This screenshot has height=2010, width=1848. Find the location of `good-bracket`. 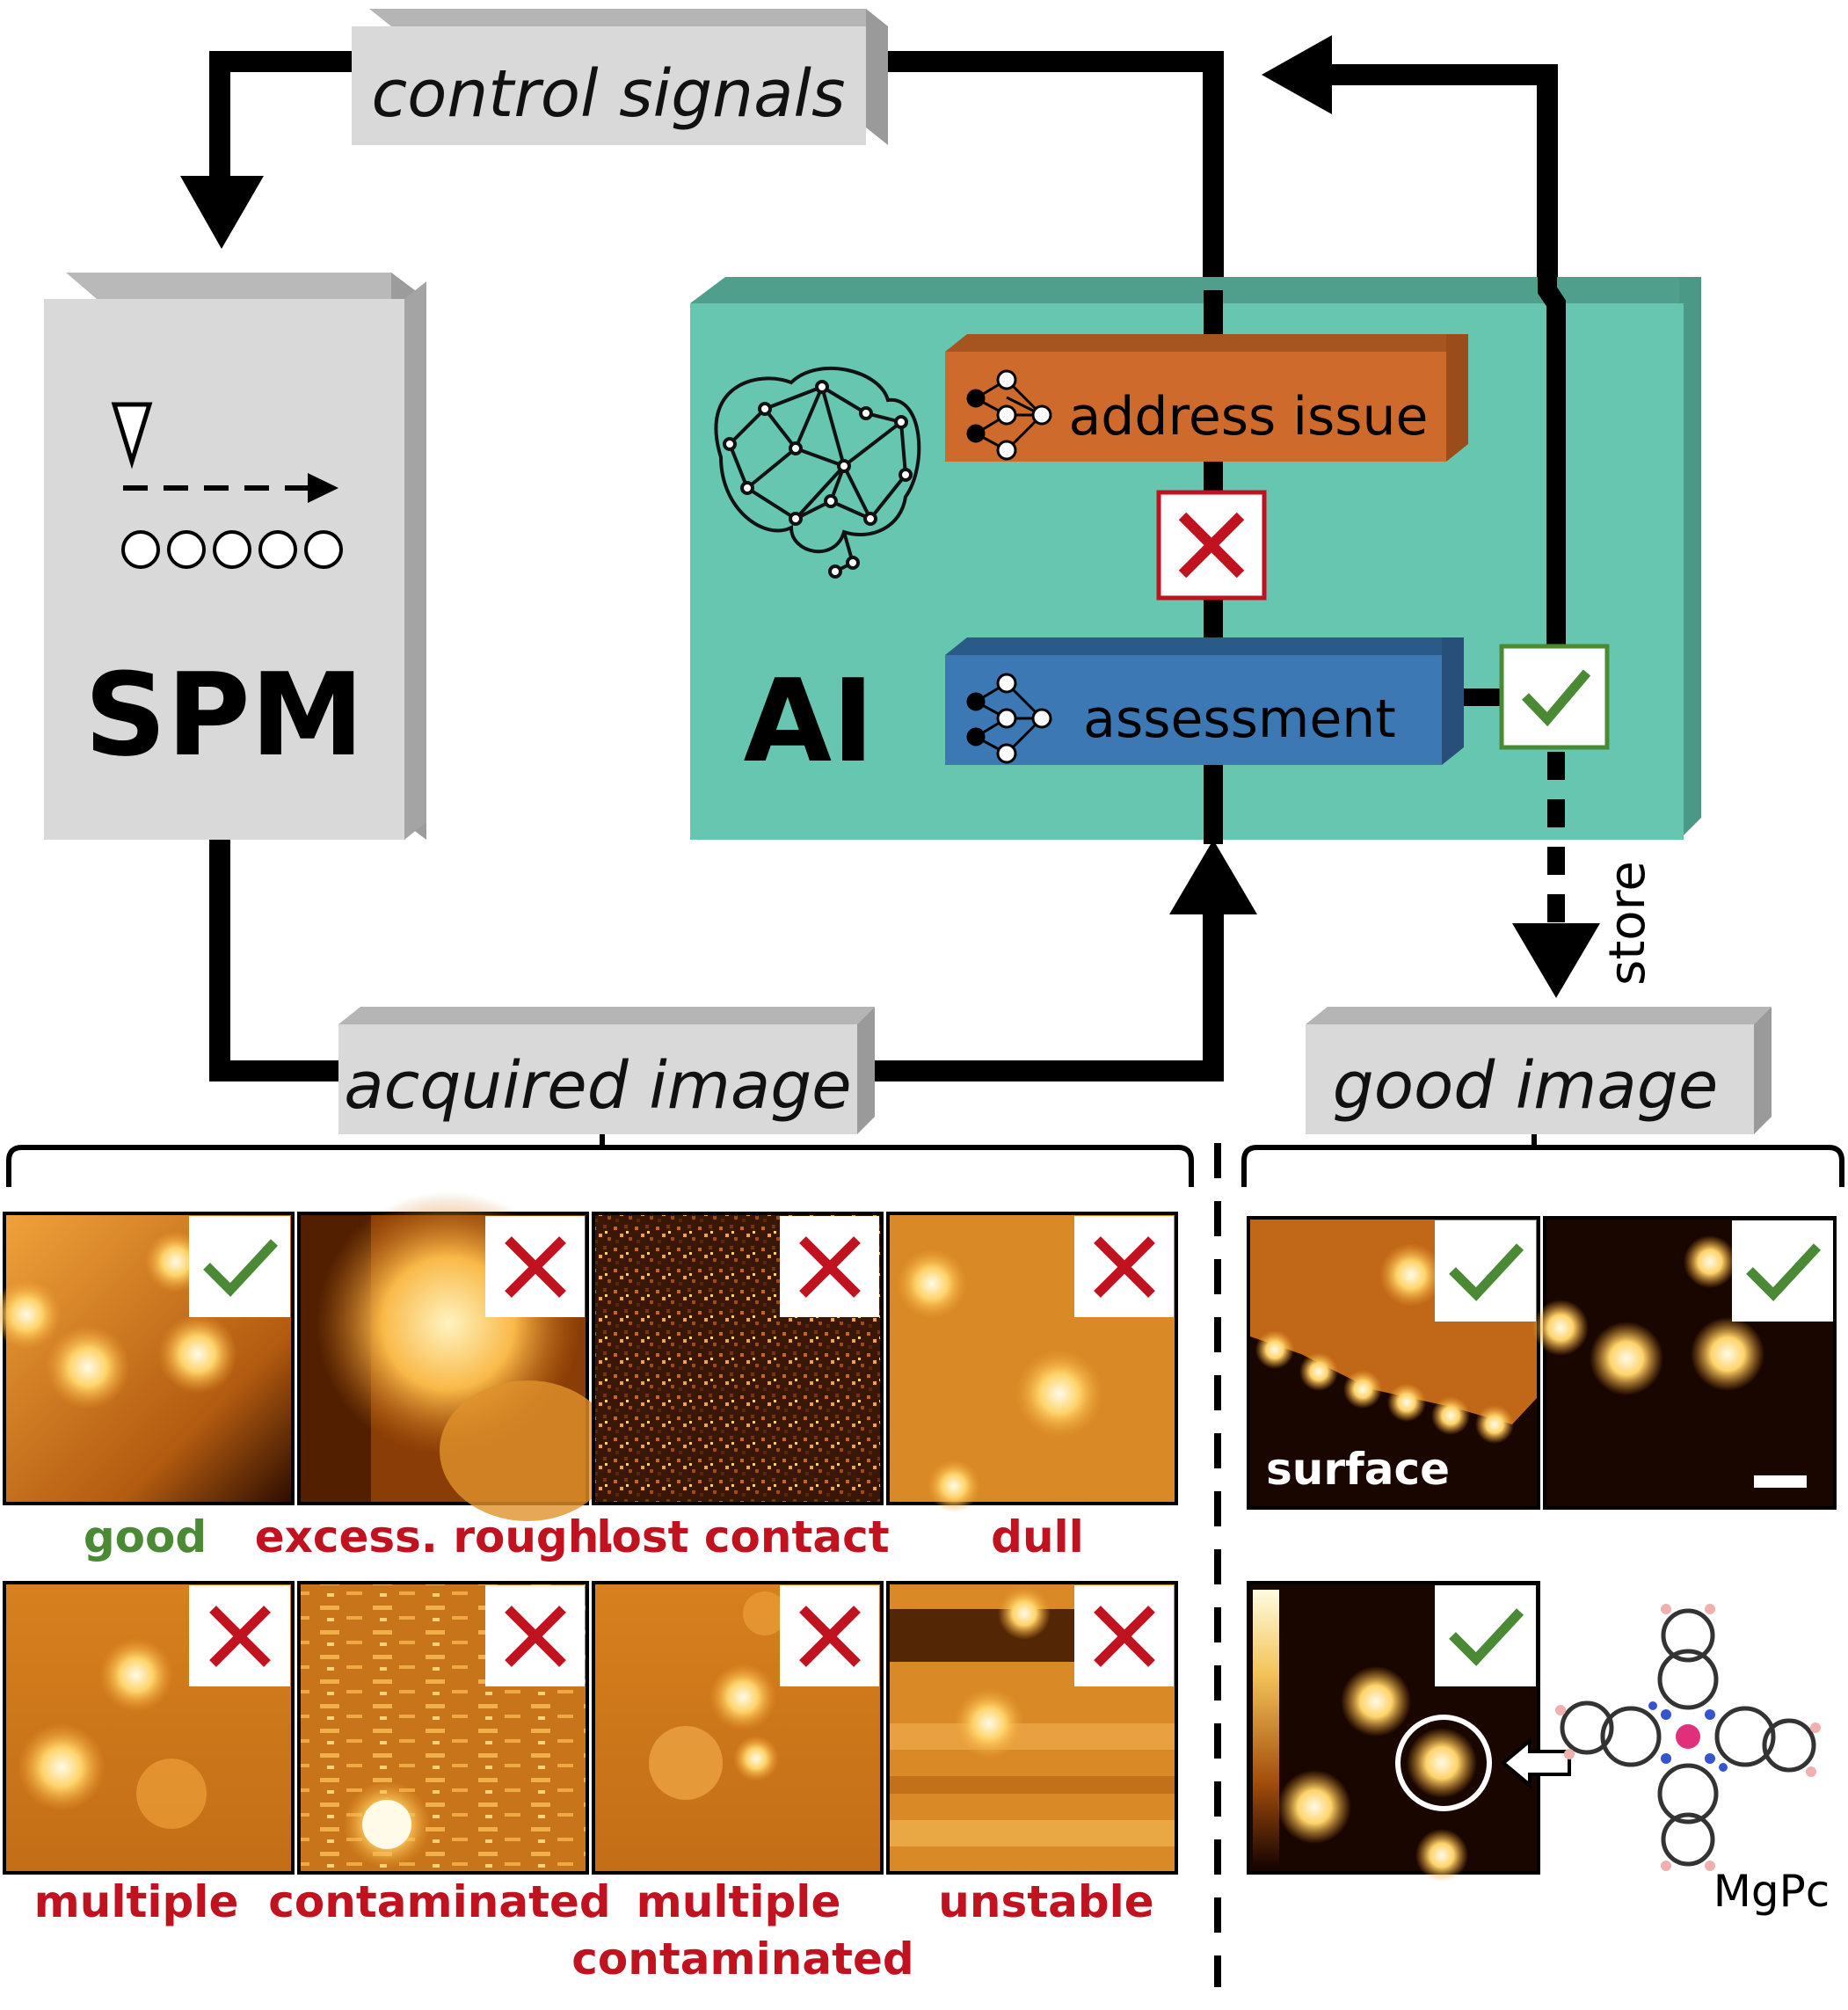

good-bracket is located at coordinates (1542, 1161).